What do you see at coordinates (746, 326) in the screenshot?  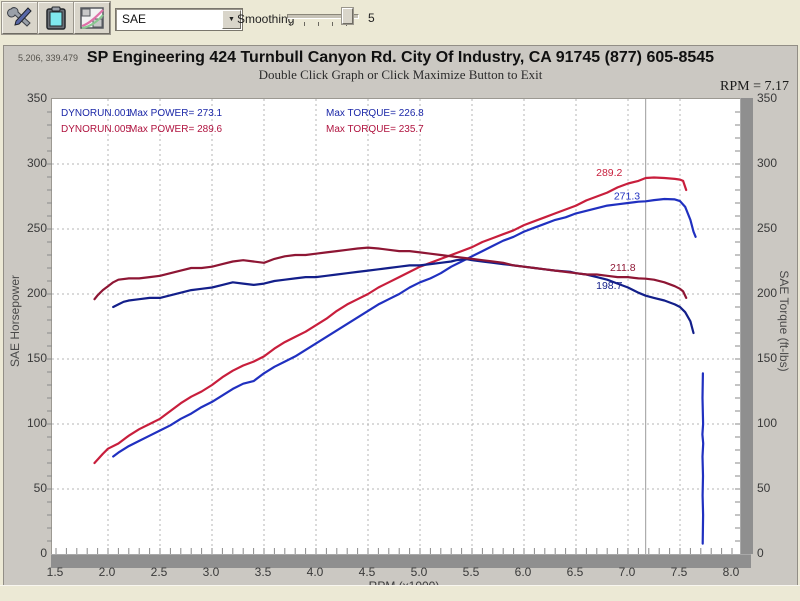 I see `plot-frame-right` at bounding box center [746, 326].